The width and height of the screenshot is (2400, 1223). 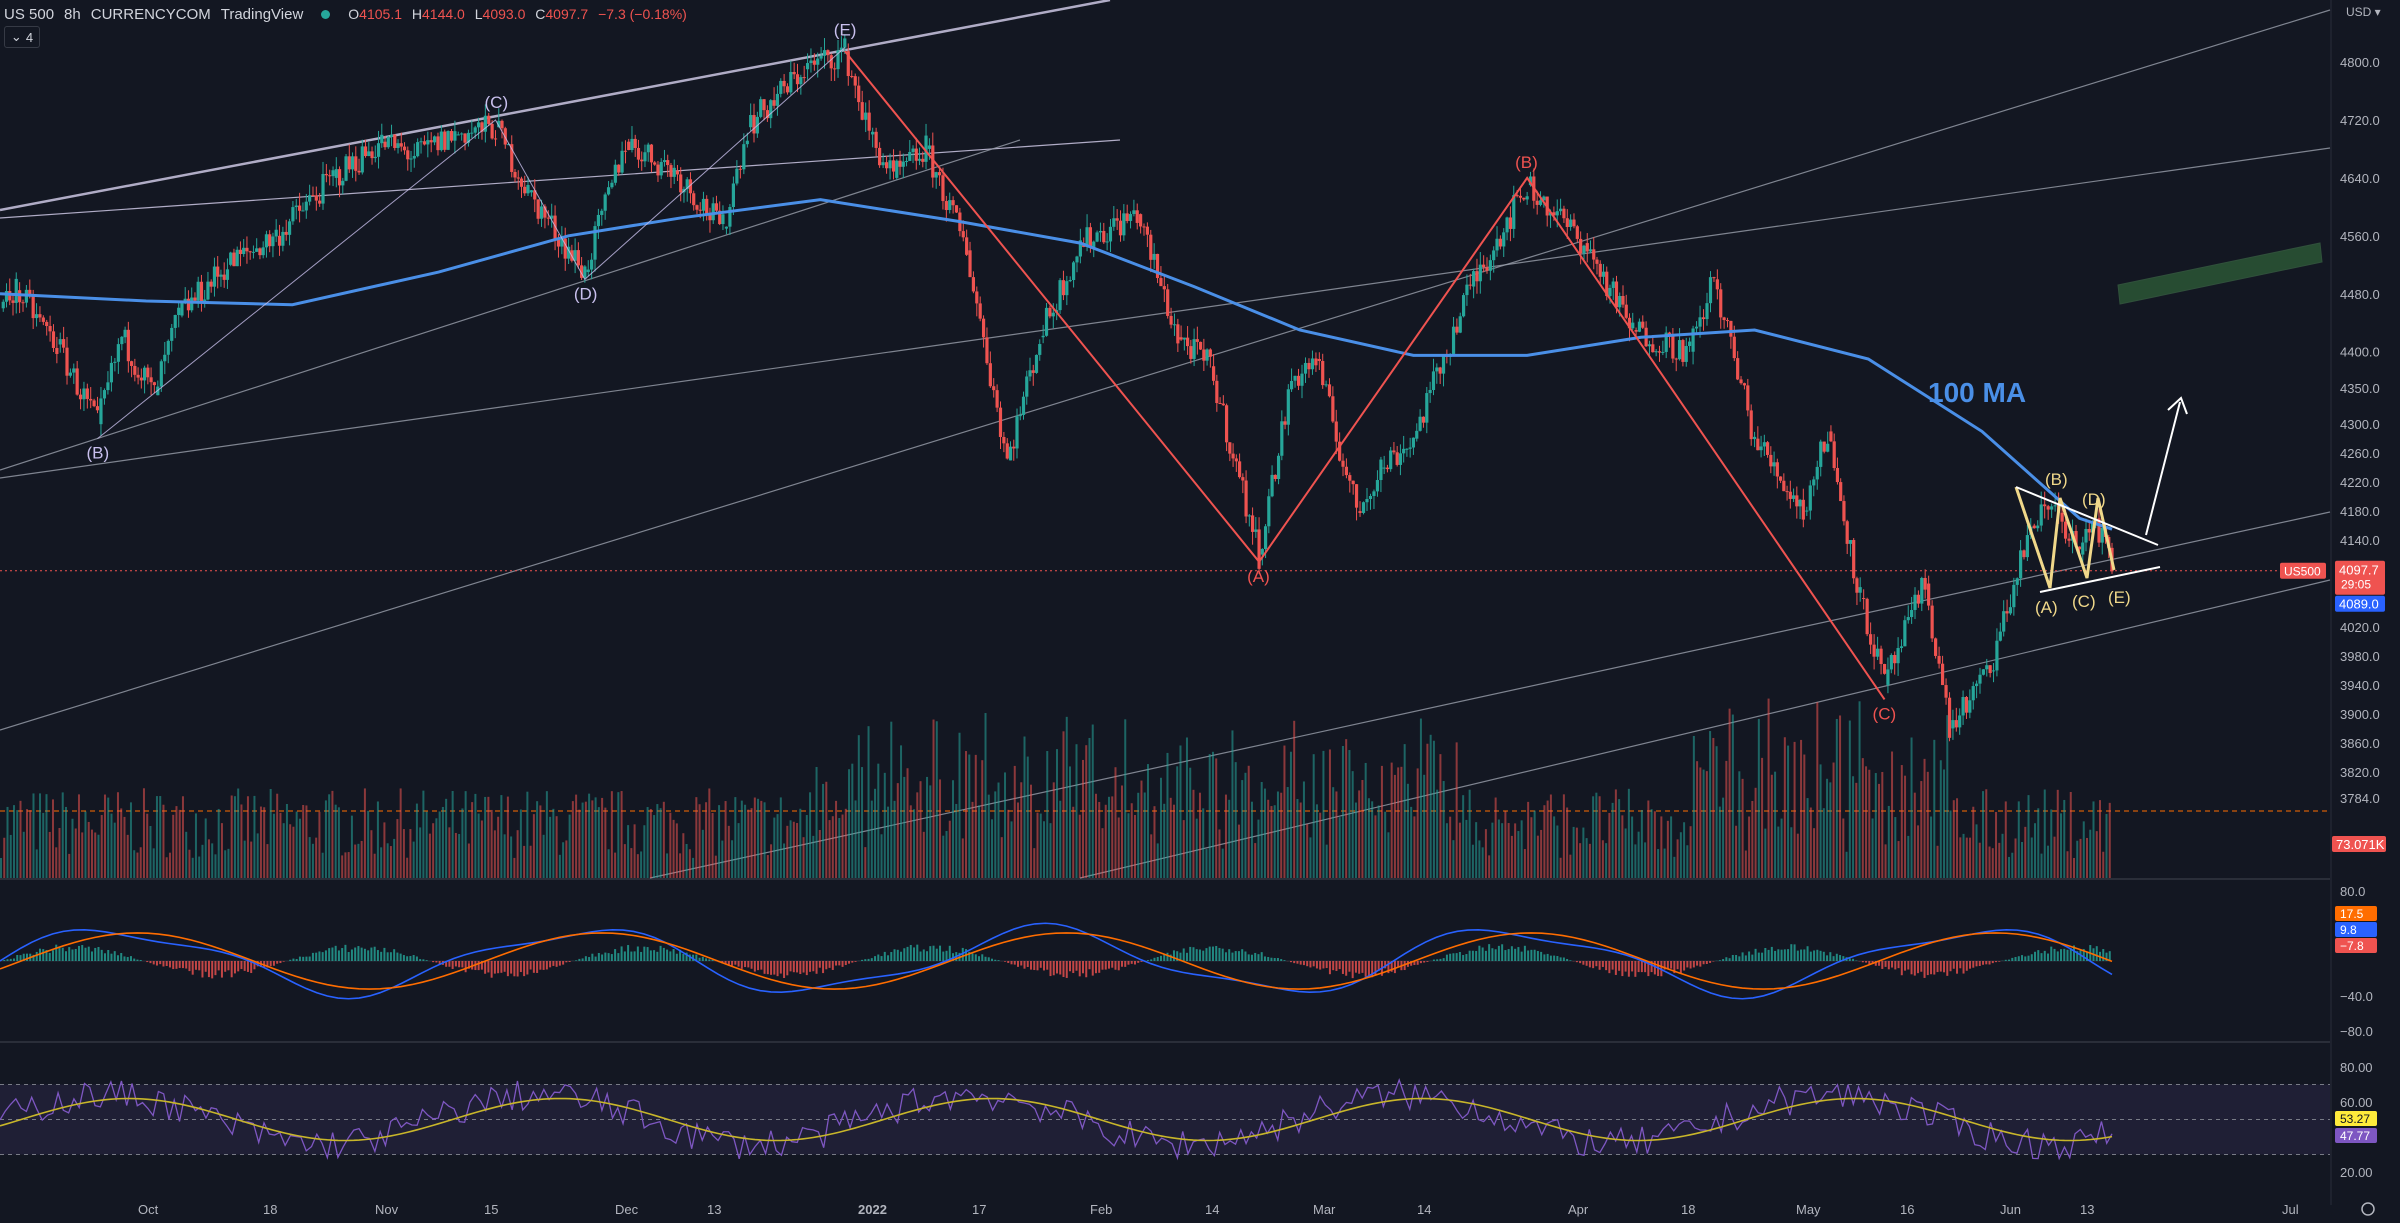 What do you see at coordinates (497, 102) in the screenshot?
I see `wave-label-lavender: (C)` at bounding box center [497, 102].